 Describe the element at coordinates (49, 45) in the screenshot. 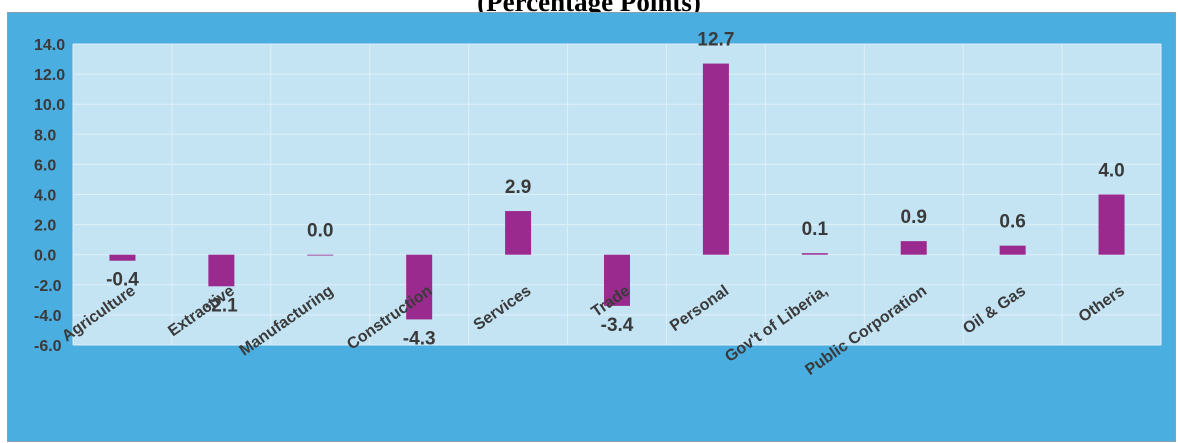

I see `y-tick-label: 14.0` at that location.